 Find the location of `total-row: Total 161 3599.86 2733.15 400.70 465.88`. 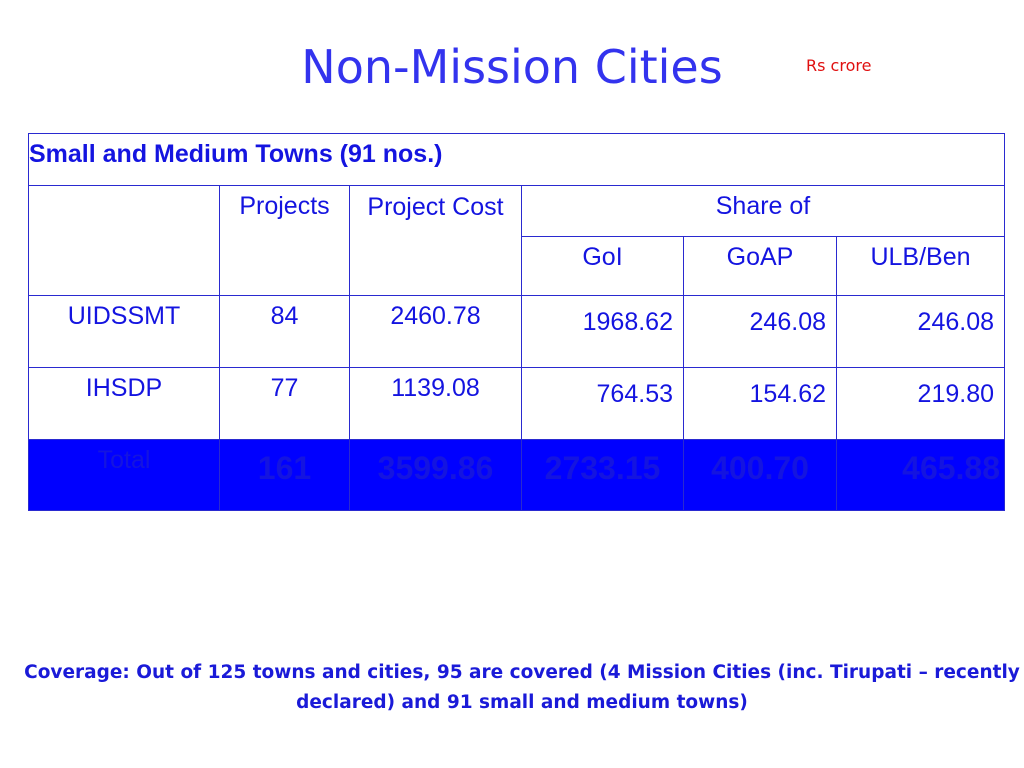

total-row: Total 161 3599.86 2733.15 400.70 465.88 is located at coordinates (517, 475).